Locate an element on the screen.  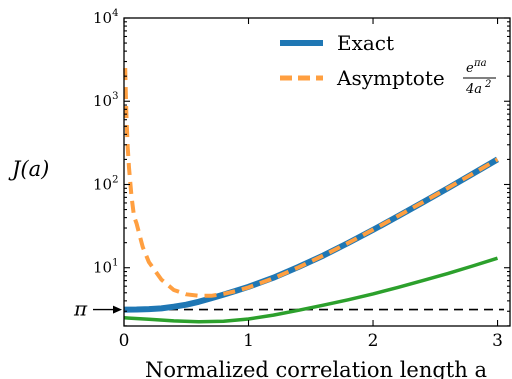
series-line-green is located at coordinates (311, 290).